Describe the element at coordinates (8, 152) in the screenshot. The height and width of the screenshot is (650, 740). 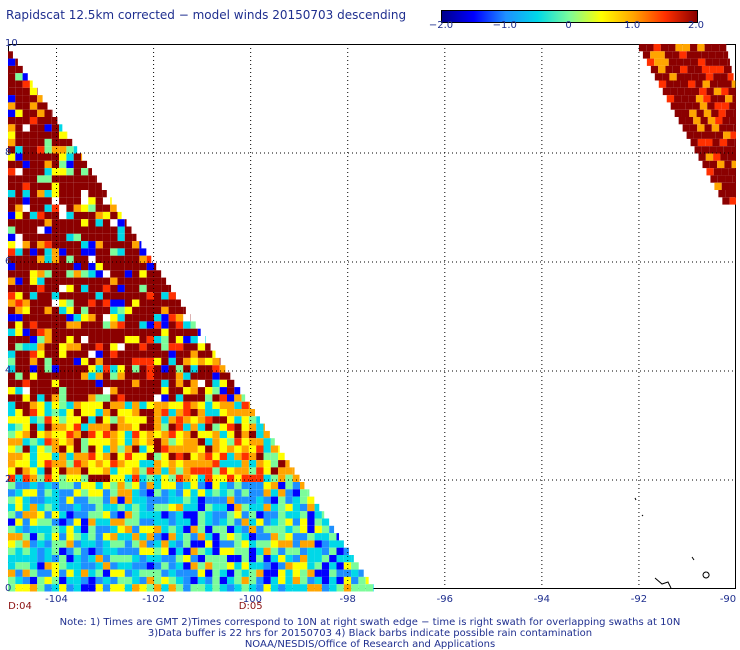
I see `lat-tick-label: 8` at that location.